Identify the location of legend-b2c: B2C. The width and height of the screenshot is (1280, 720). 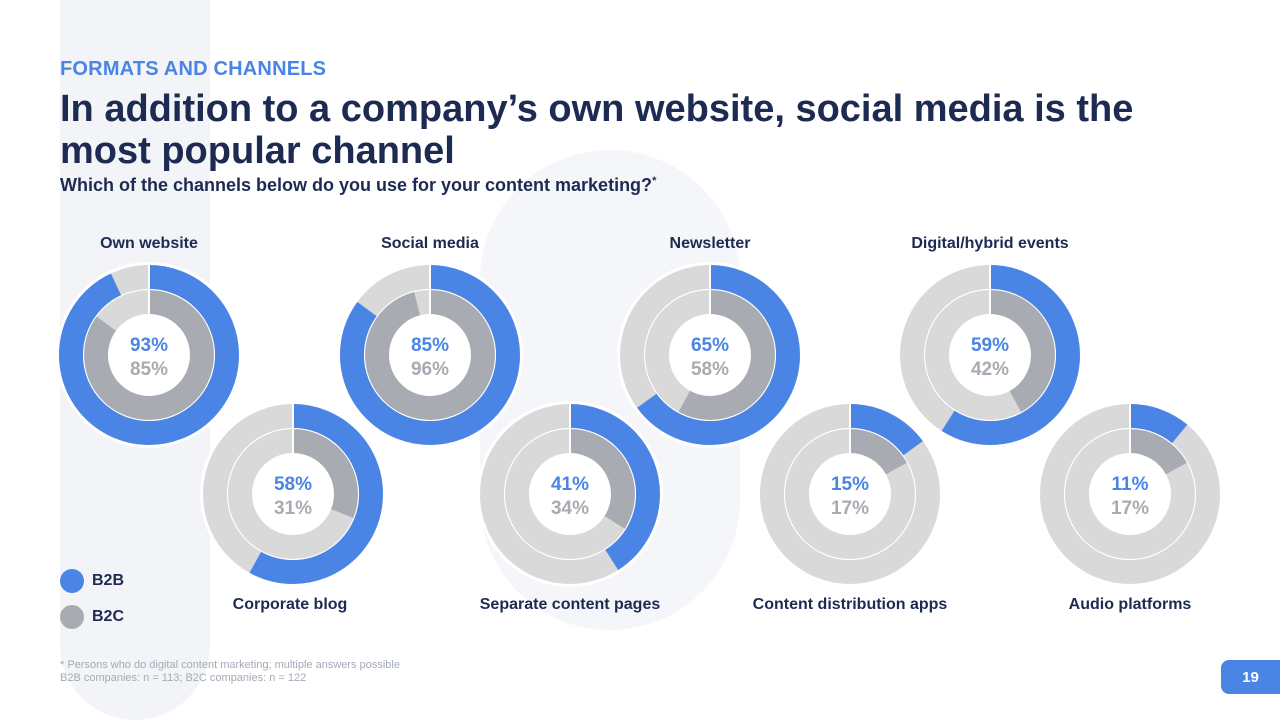
(92, 617).